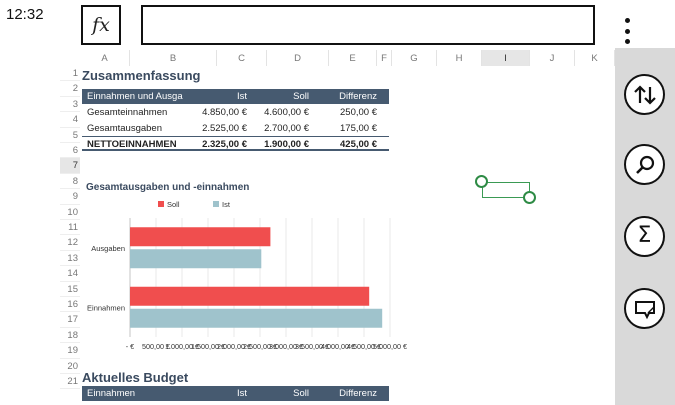  Describe the element at coordinates (414, 58) in the screenshot. I see `column-header-g: G` at that location.